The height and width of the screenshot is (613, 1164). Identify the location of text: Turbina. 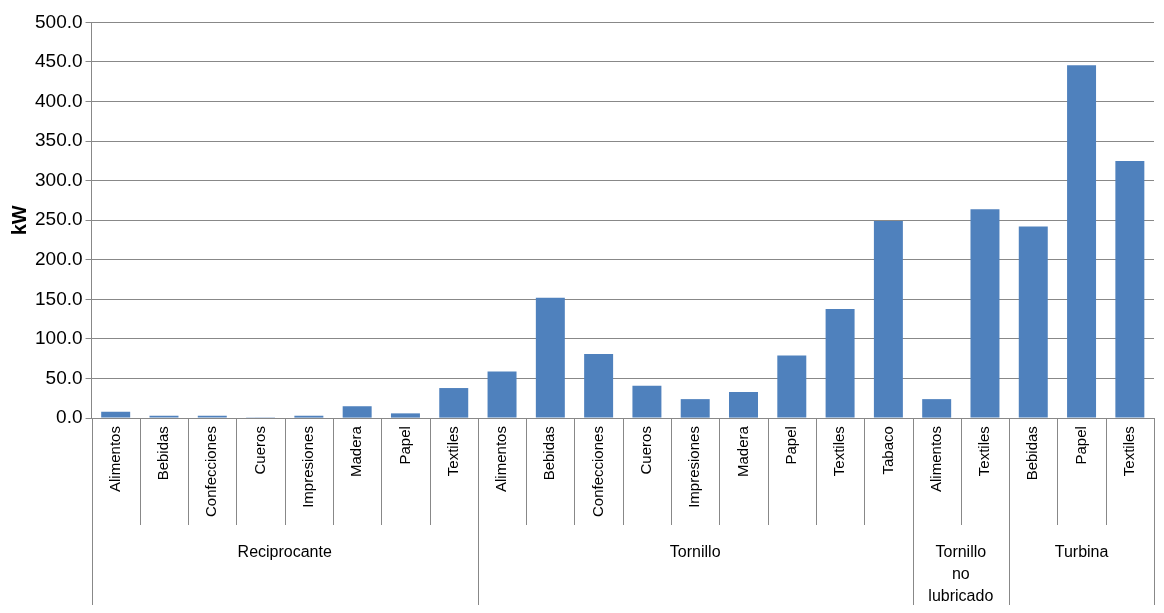
(1081, 552).